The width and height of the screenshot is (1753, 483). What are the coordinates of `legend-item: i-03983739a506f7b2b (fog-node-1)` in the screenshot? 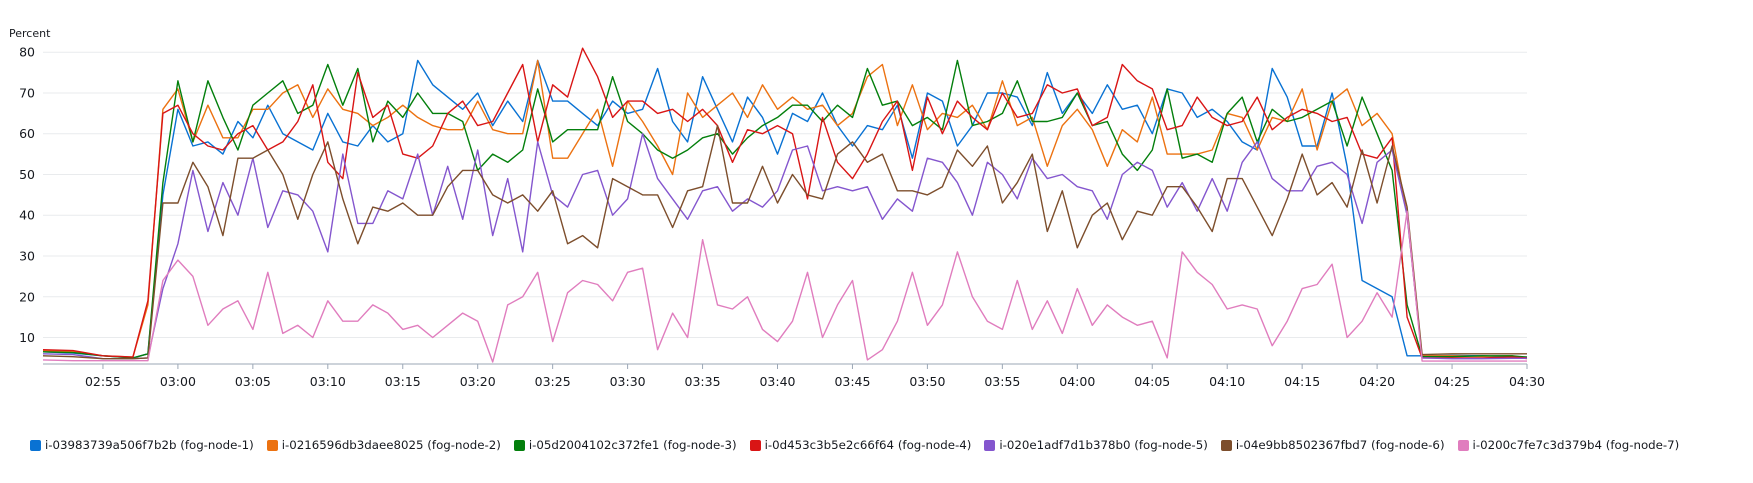 It's located at (142, 445).